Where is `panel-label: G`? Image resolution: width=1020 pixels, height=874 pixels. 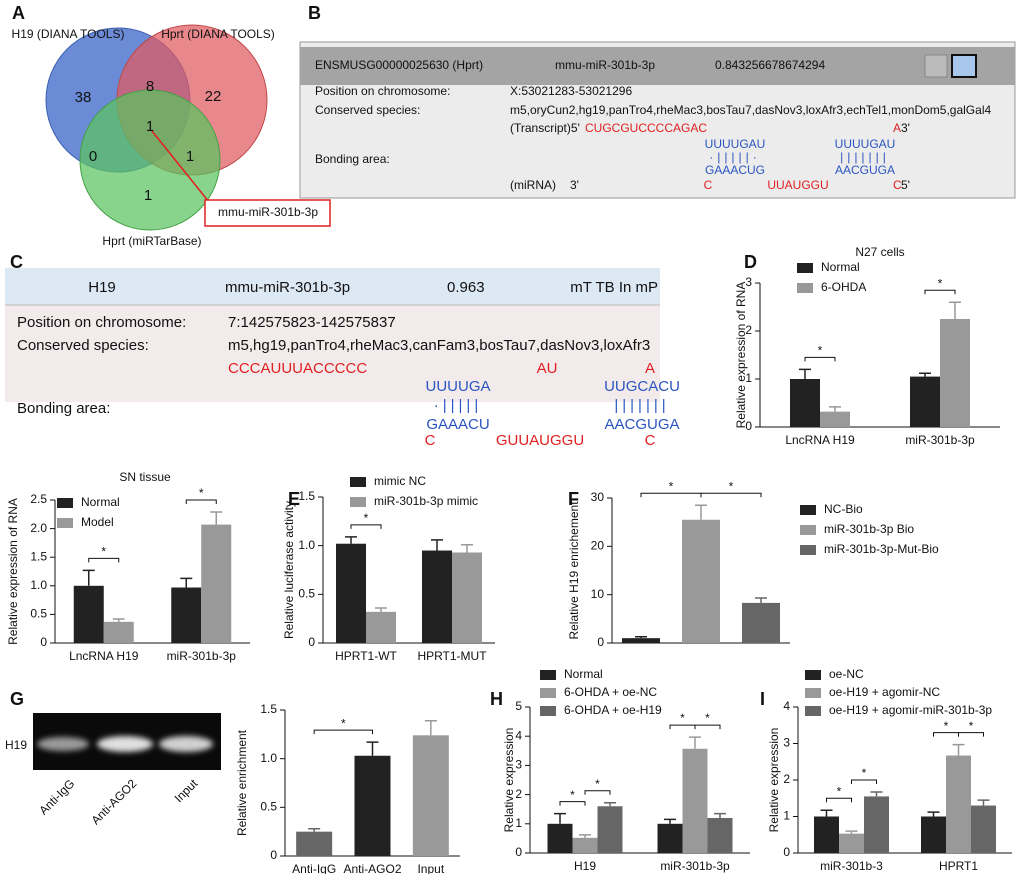 panel-label: G is located at coordinates (17, 699).